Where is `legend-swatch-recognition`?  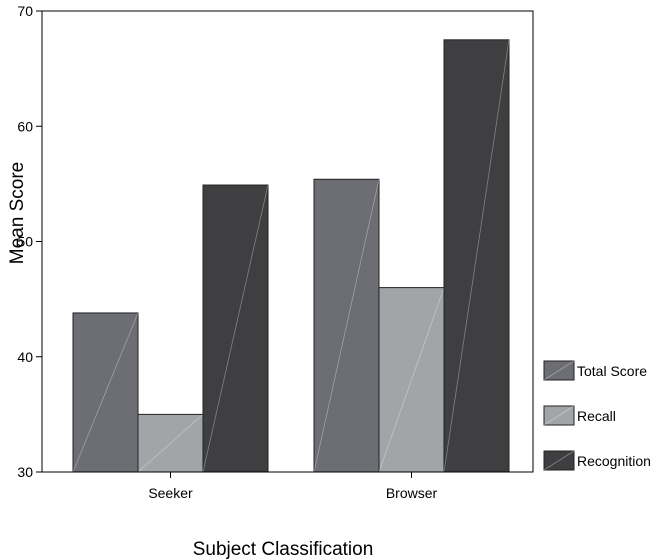 legend-swatch-recognition is located at coordinates (559, 460).